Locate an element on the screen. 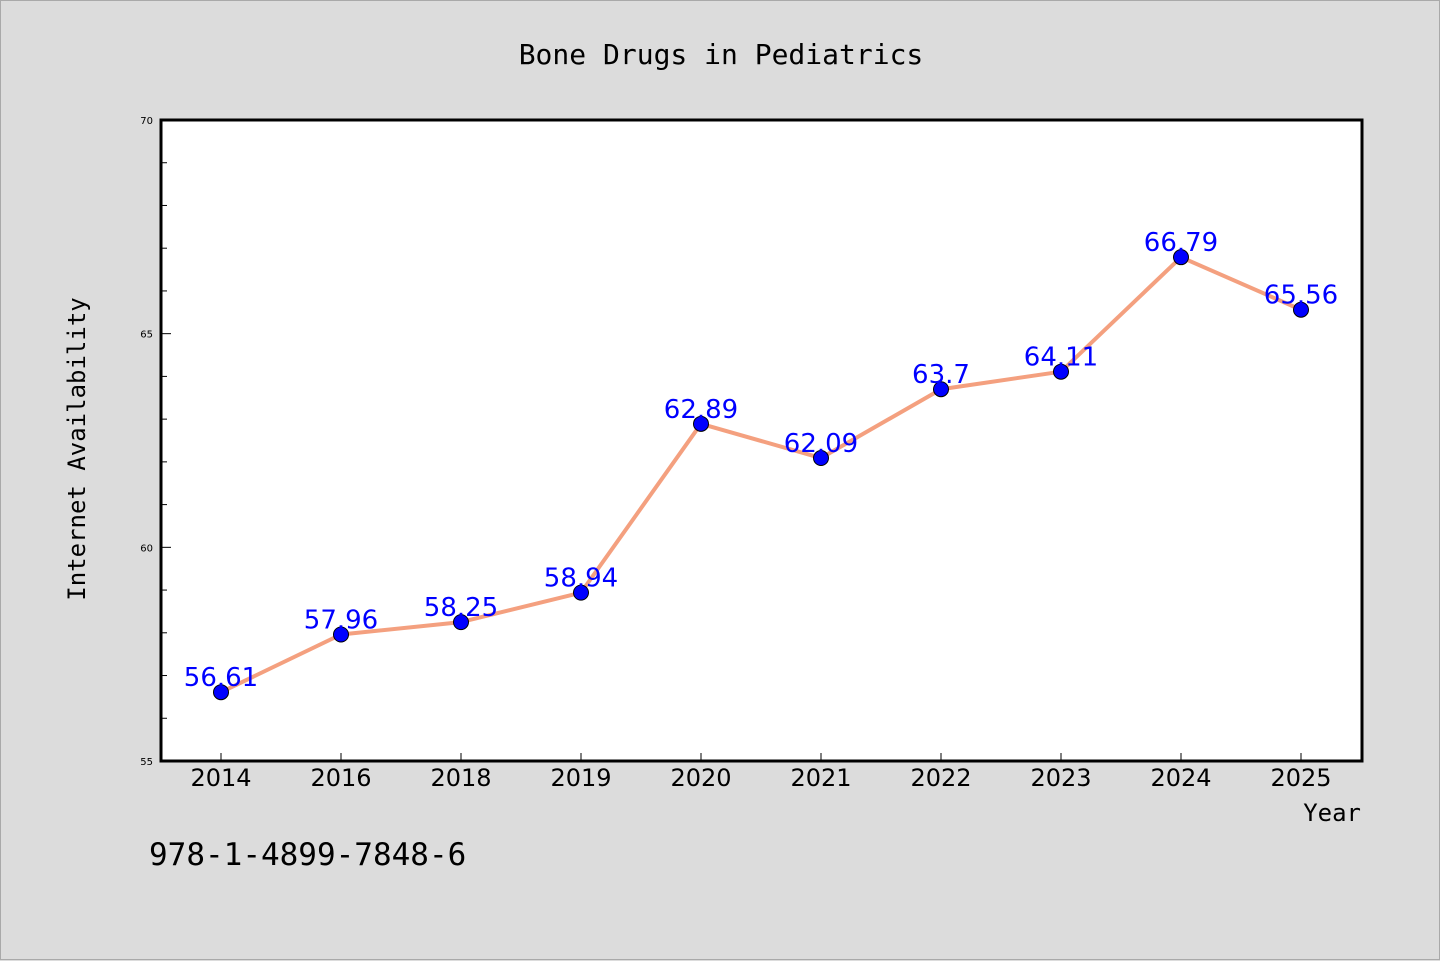 This screenshot has width=1440, height=961. x-tick-label: 2018 is located at coordinates (460, 778).